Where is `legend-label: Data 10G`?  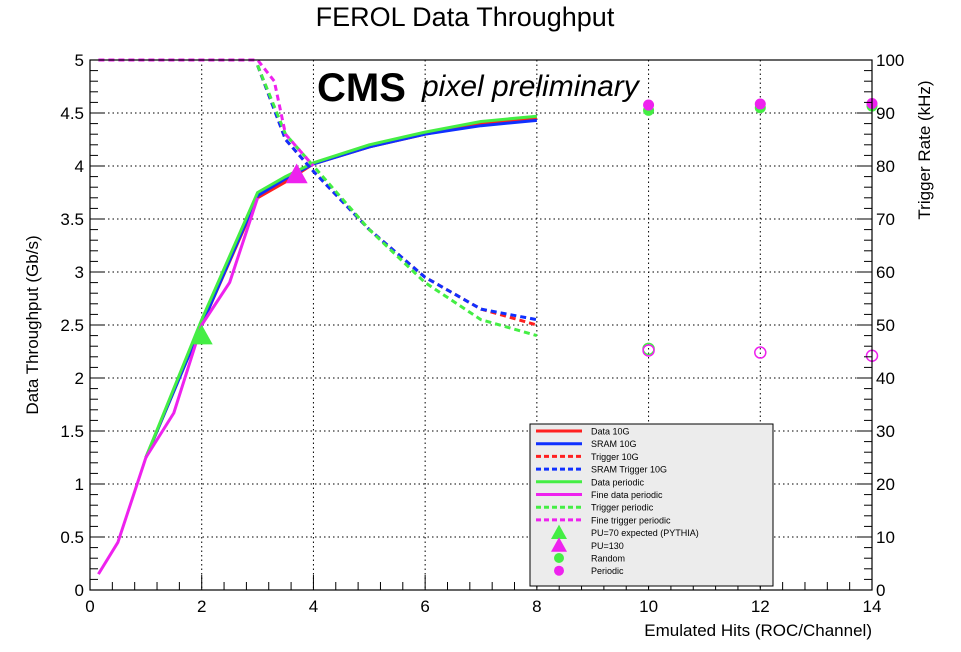
legend-label: Data 10G is located at coordinates (610, 432).